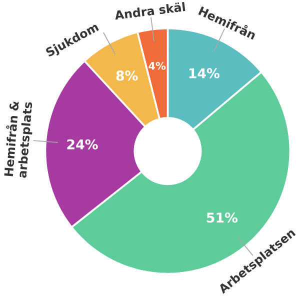 The image size is (300, 298). What do you see at coordinates (150, 11) in the screenshot?
I see `slice-label: Andra skäl` at bounding box center [150, 11].